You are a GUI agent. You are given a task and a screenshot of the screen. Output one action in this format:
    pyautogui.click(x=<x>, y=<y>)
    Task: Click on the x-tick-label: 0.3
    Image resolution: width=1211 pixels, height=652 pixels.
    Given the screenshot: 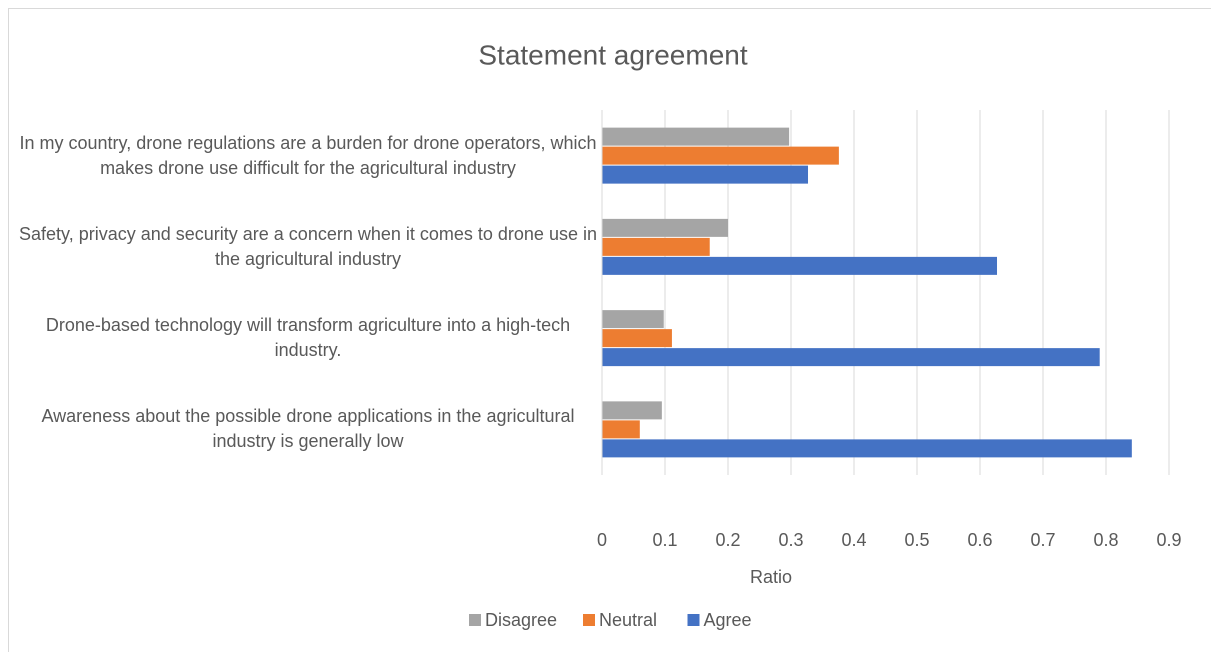 What is the action you would take?
    pyautogui.click(x=790, y=540)
    